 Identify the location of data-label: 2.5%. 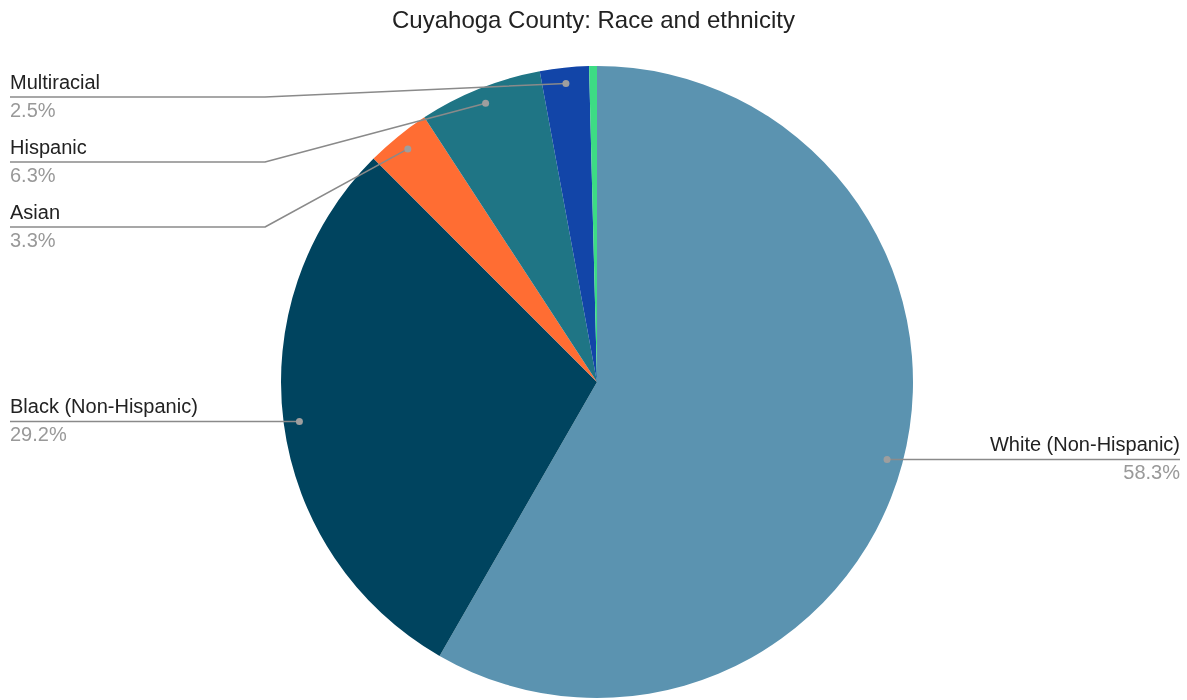
(33, 109).